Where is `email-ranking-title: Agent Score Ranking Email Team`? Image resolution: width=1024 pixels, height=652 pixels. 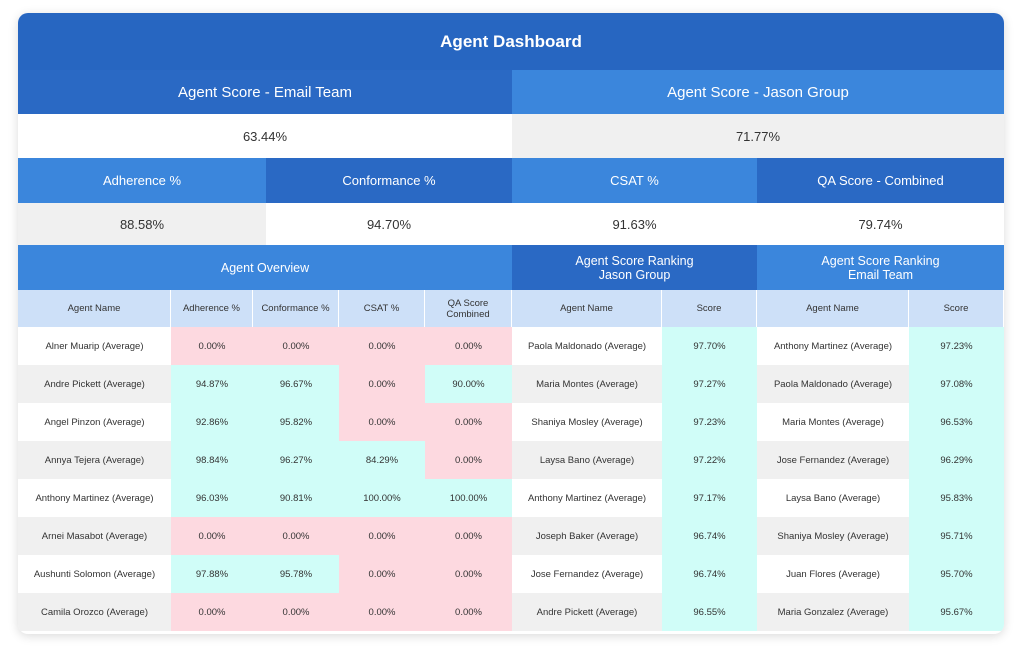
email-ranking-title: Agent Score Ranking Email Team is located at coordinates (880, 267).